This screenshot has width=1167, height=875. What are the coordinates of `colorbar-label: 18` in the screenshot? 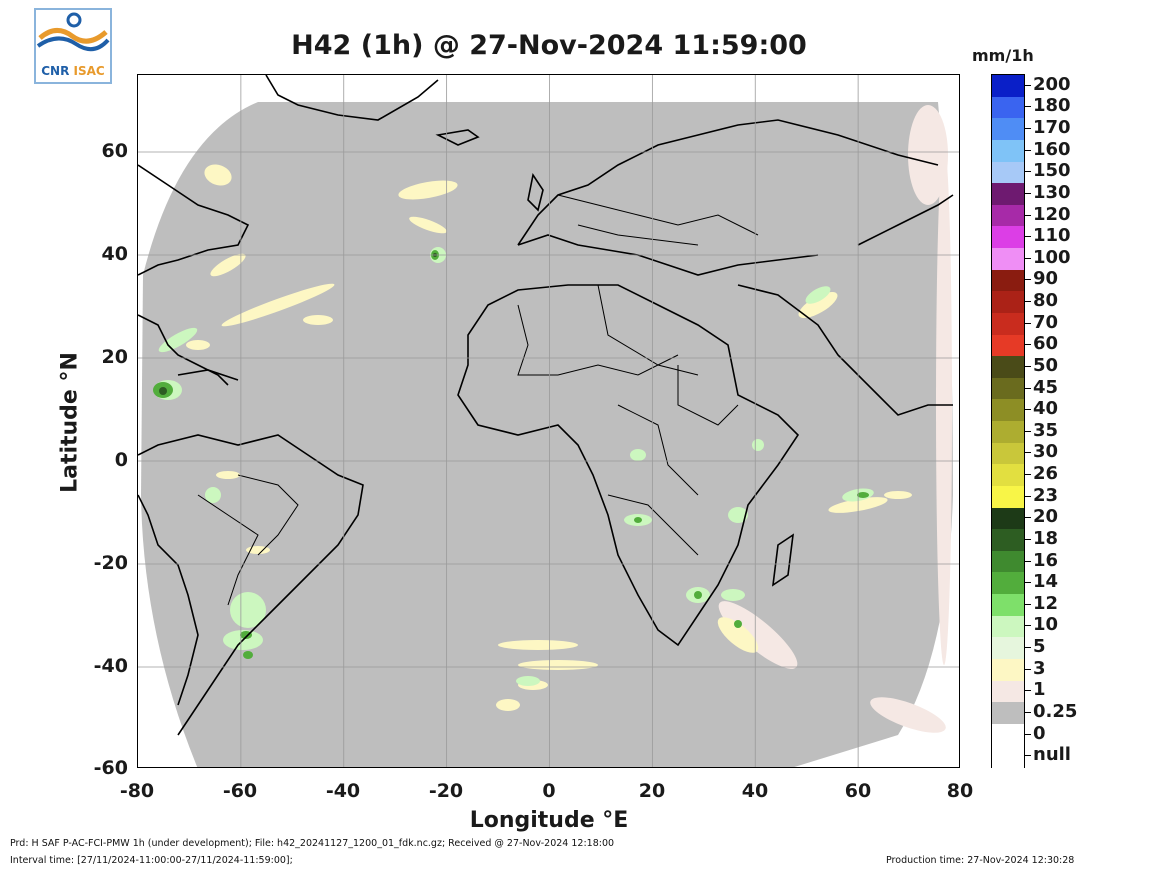 It's located at (1046, 538).